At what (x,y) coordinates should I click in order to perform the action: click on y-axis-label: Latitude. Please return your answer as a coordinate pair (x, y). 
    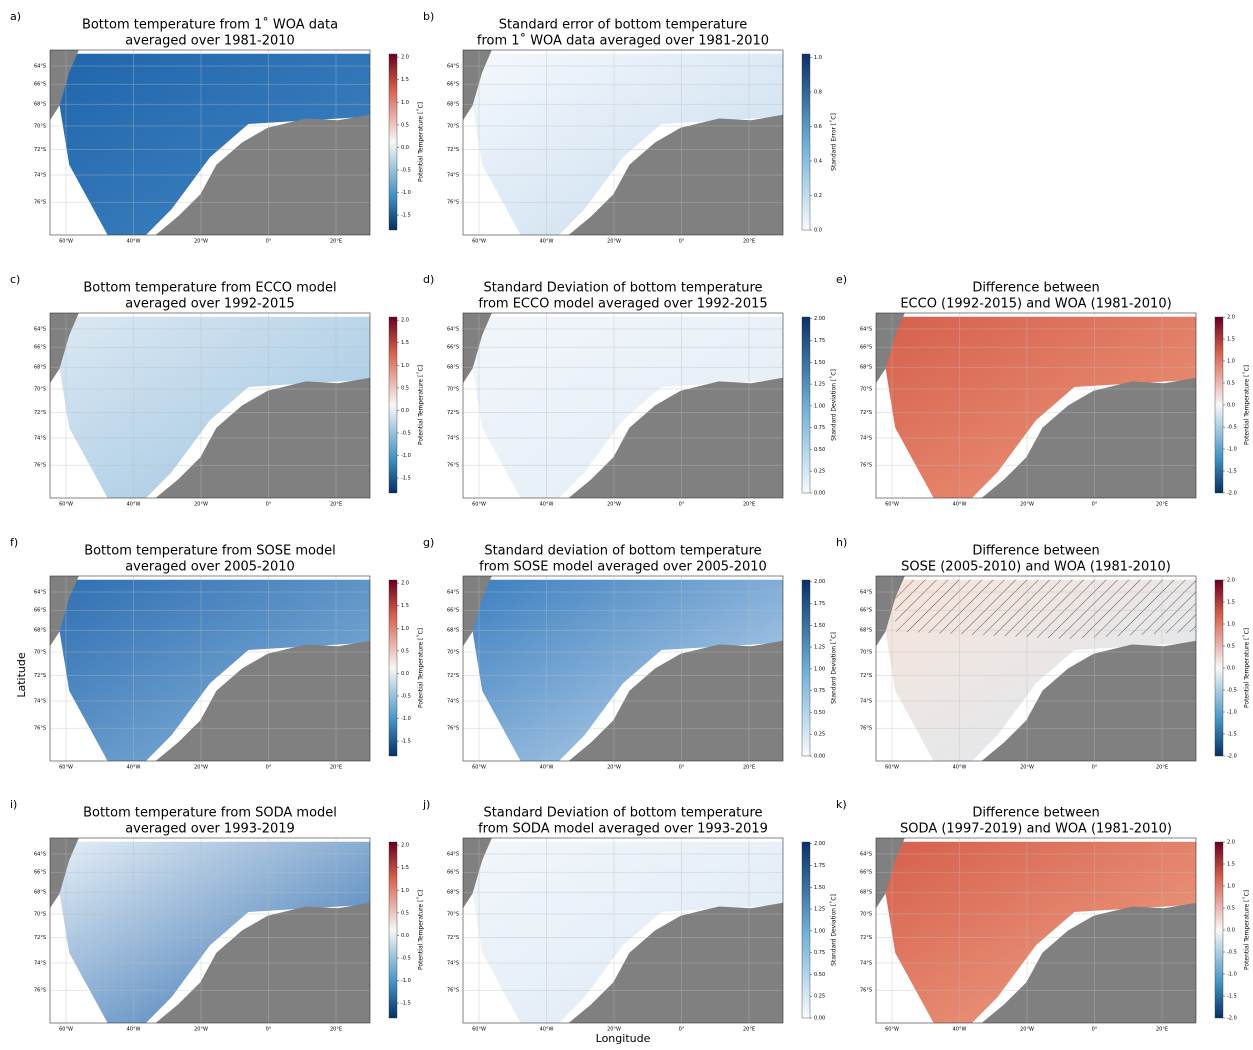
    Looking at the image, I should click on (21, 675).